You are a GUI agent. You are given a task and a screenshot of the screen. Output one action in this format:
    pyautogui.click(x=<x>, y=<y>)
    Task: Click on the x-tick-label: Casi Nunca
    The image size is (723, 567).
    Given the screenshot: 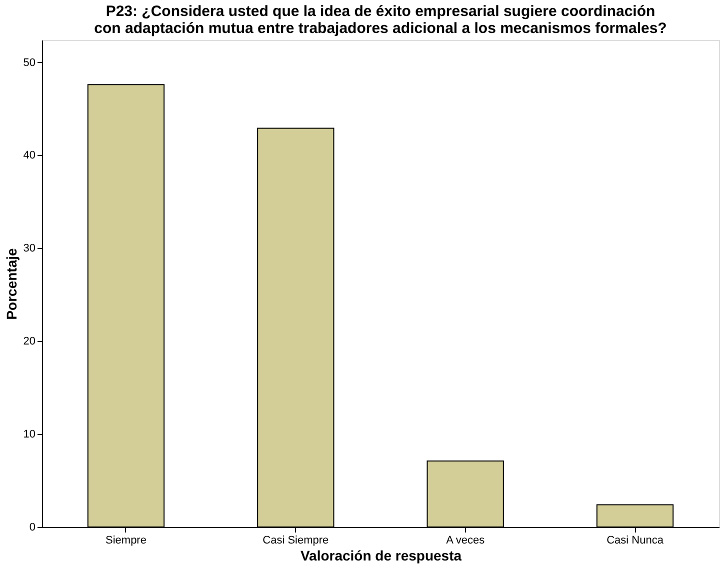 What is the action you would take?
    pyautogui.click(x=635, y=540)
    